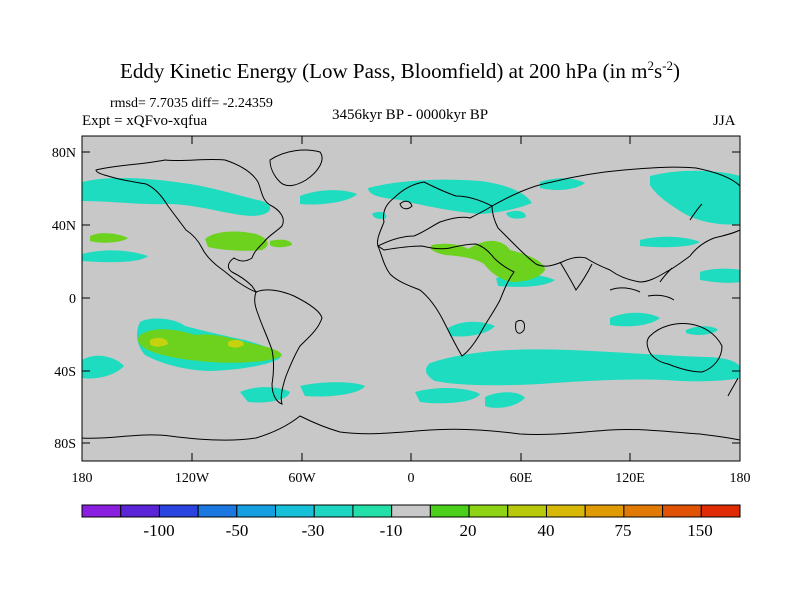  I want to click on x-tick-label: 60E, so click(521, 478).